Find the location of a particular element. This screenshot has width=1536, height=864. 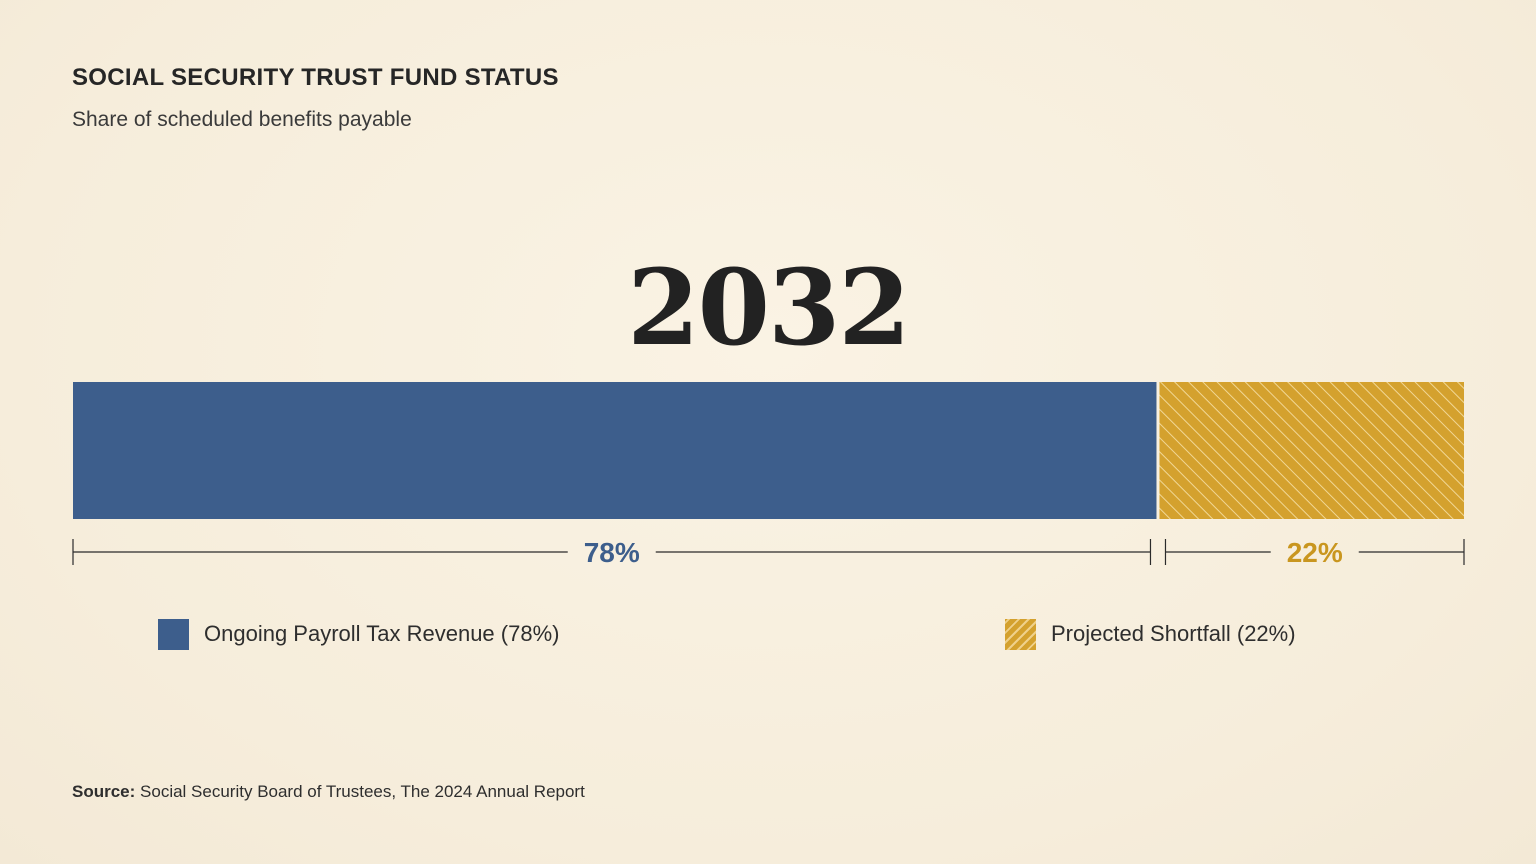

dimension-line-payroll: 78% is located at coordinates (612, 552).